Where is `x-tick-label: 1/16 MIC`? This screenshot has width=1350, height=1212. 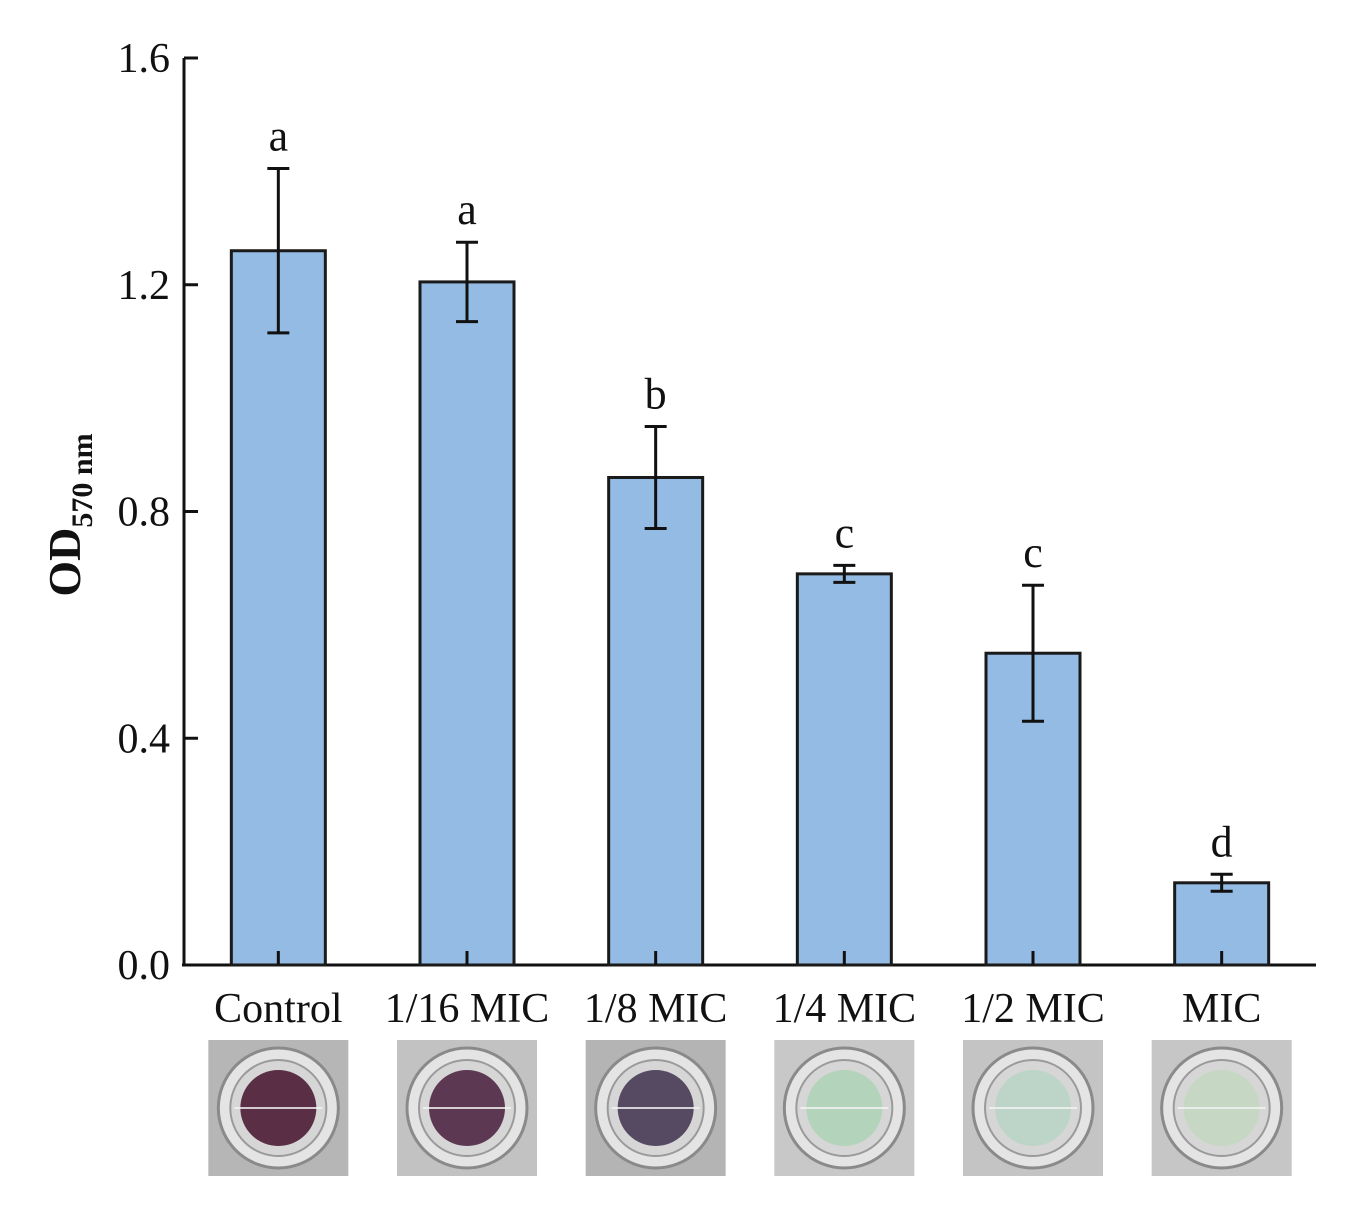 x-tick-label: 1/16 MIC is located at coordinates (467, 1009).